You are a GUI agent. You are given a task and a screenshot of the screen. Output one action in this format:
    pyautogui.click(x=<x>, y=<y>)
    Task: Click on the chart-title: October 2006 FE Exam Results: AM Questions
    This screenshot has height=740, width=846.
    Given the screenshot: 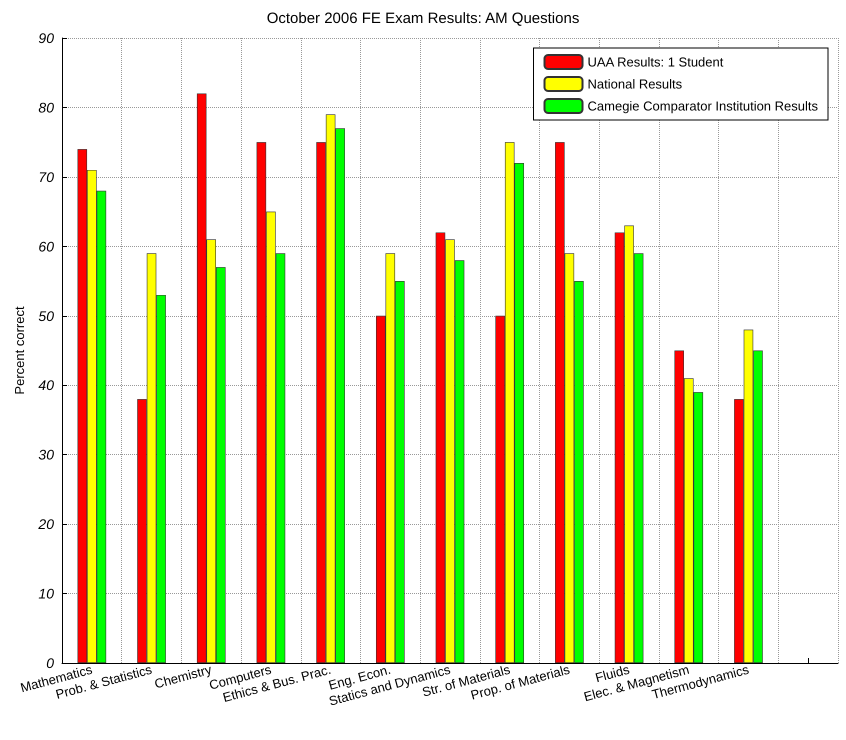 What is the action you would take?
    pyautogui.click(x=423, y=18)
    